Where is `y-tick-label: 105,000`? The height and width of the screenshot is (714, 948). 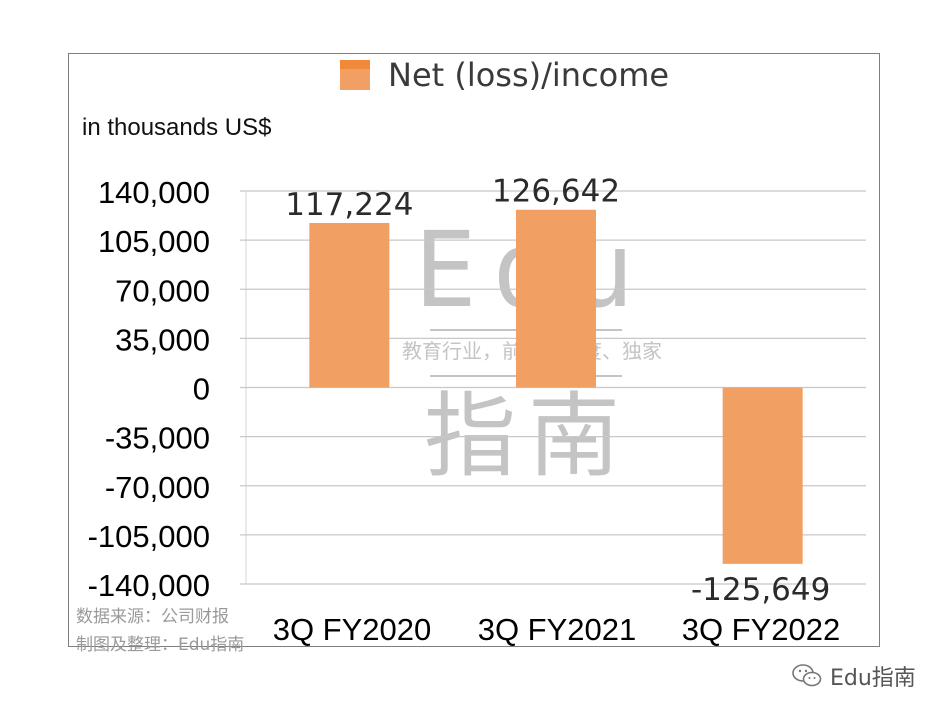 y-tick-label: 105,000 is located at coordinates (154, 241).